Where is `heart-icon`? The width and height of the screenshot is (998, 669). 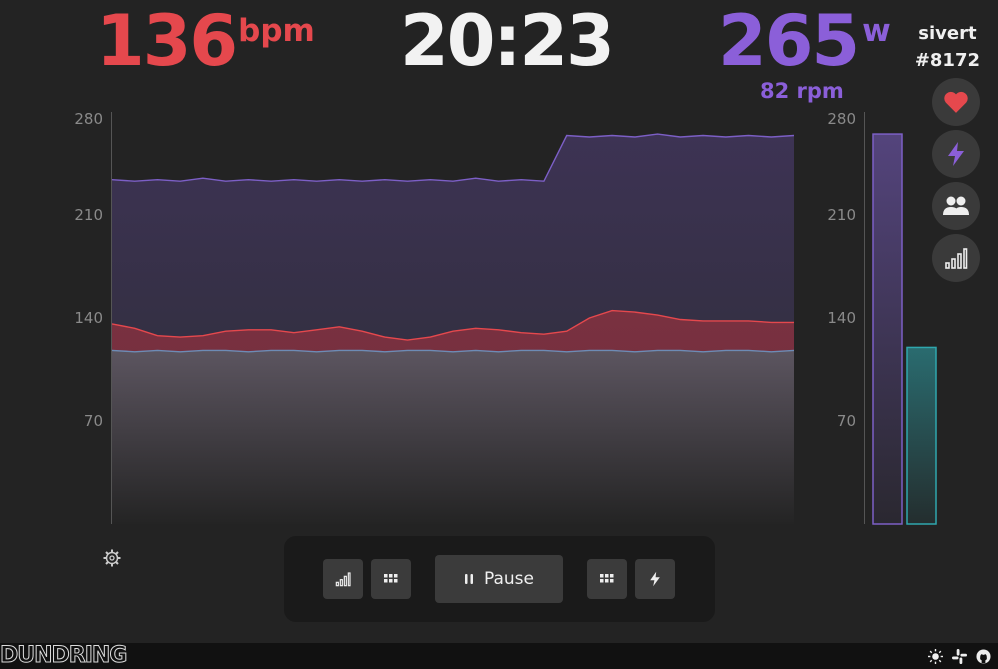
heart-icon is located at coordinates (956, 102).